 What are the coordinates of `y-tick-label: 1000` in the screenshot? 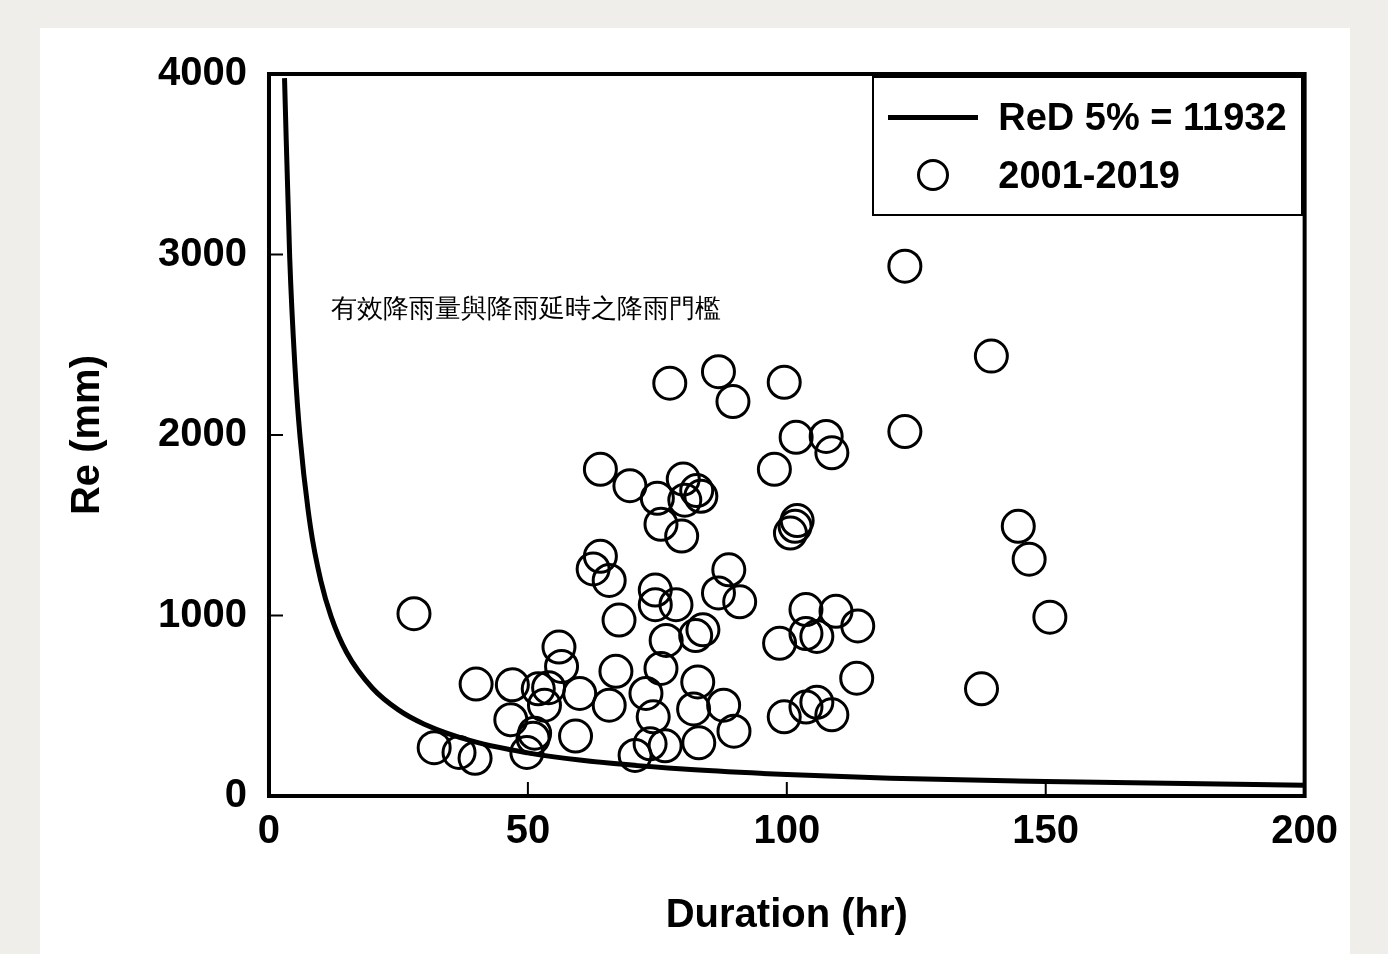 It's located at (202, 612).